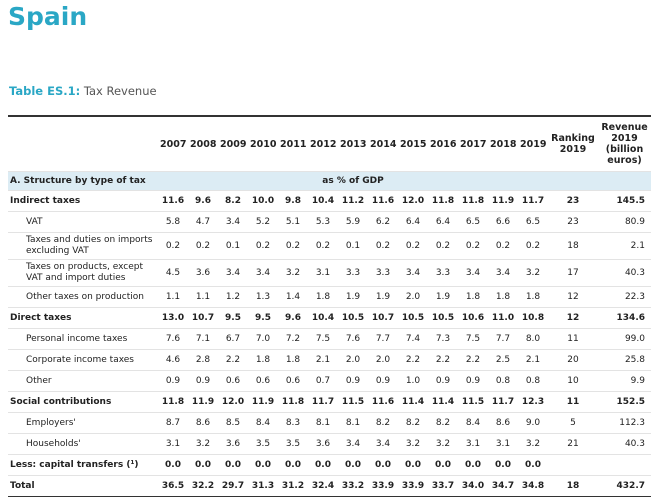 This screenshot has height=497, width=659. What do you see at coordinates (173, 144) in the screenshot?
I see `column-header: 2007` at bounding box center [173, 144].